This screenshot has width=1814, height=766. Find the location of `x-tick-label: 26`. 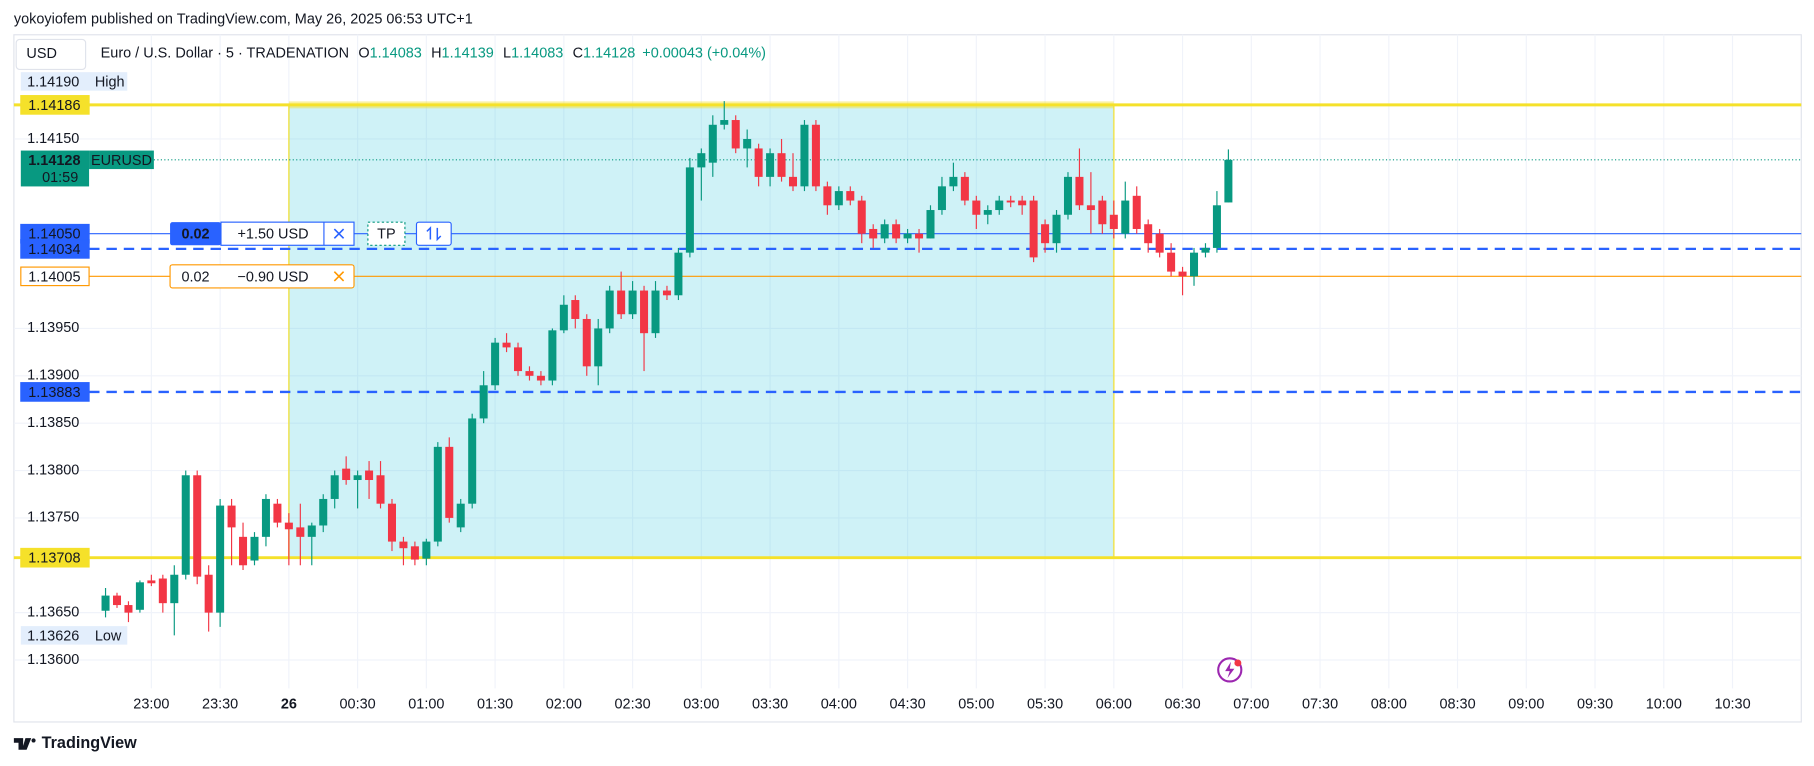

x-tick-label: 26 is located at coordinates (289, 704).